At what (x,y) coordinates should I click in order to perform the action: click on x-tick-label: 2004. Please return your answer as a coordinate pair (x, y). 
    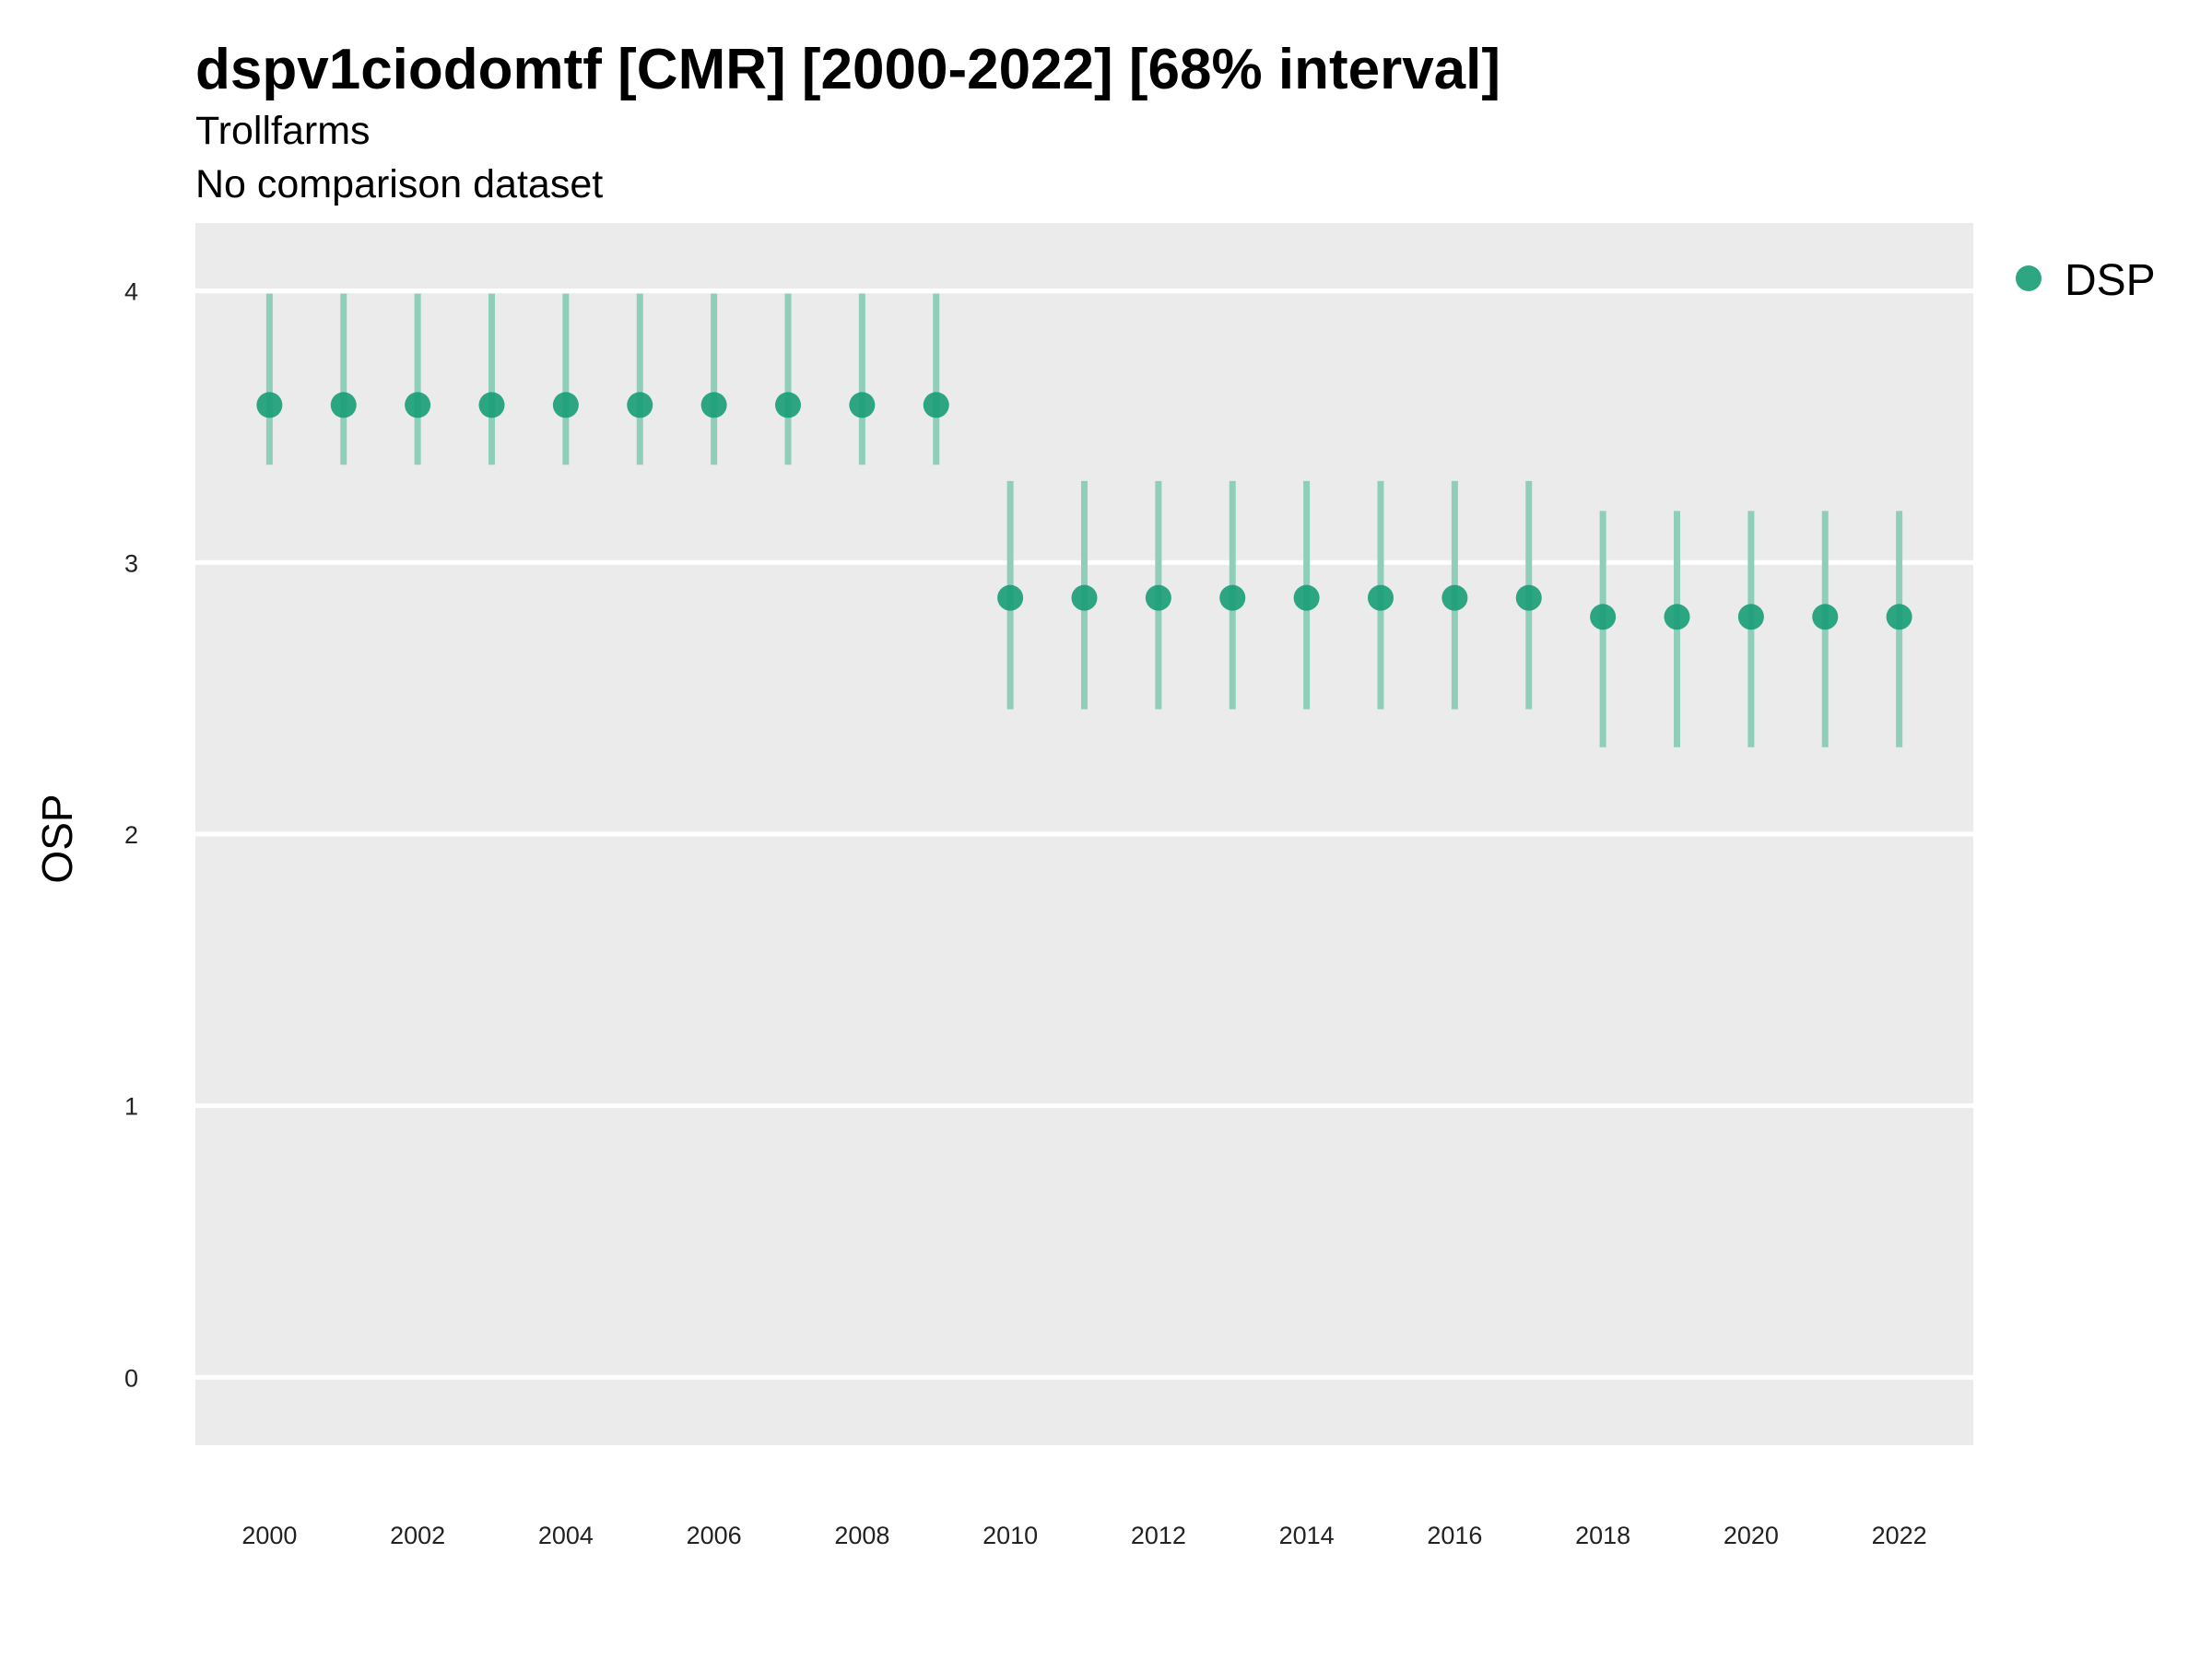
    Looking at the image, I should click on (566, 1535).